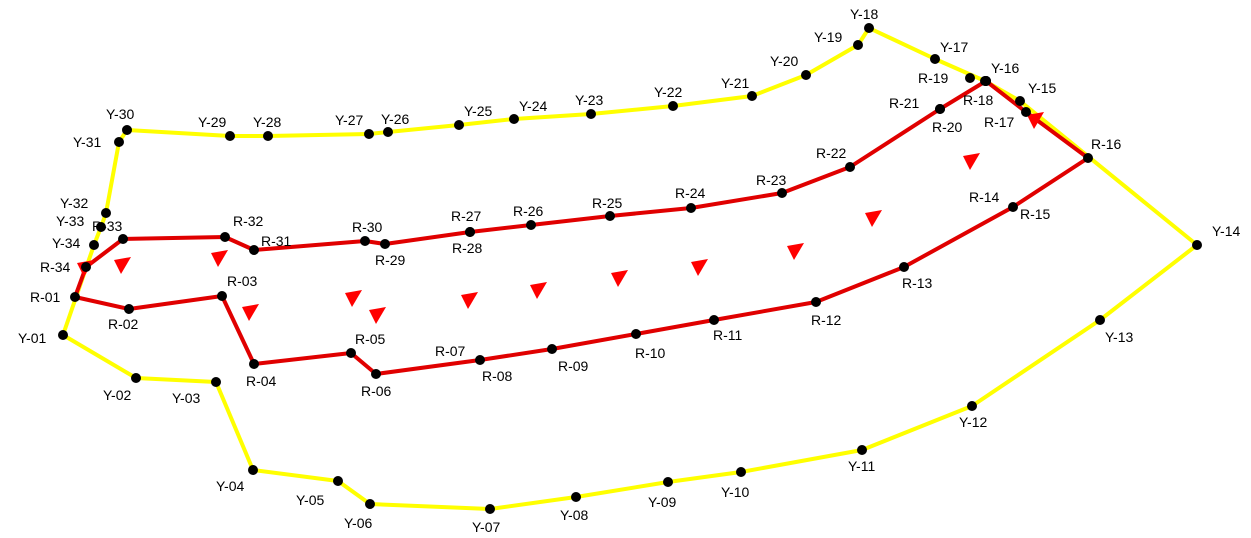 The height and width of the screenshot is (538, 1251). I want to click on red-label-r-12: R-12, so click(826, 320).